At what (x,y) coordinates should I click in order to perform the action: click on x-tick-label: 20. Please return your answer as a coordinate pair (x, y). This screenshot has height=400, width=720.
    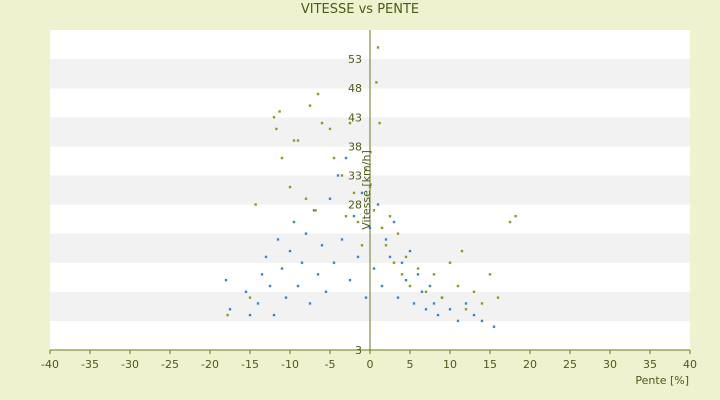
    Looking at the image, I should click on (530, 364).